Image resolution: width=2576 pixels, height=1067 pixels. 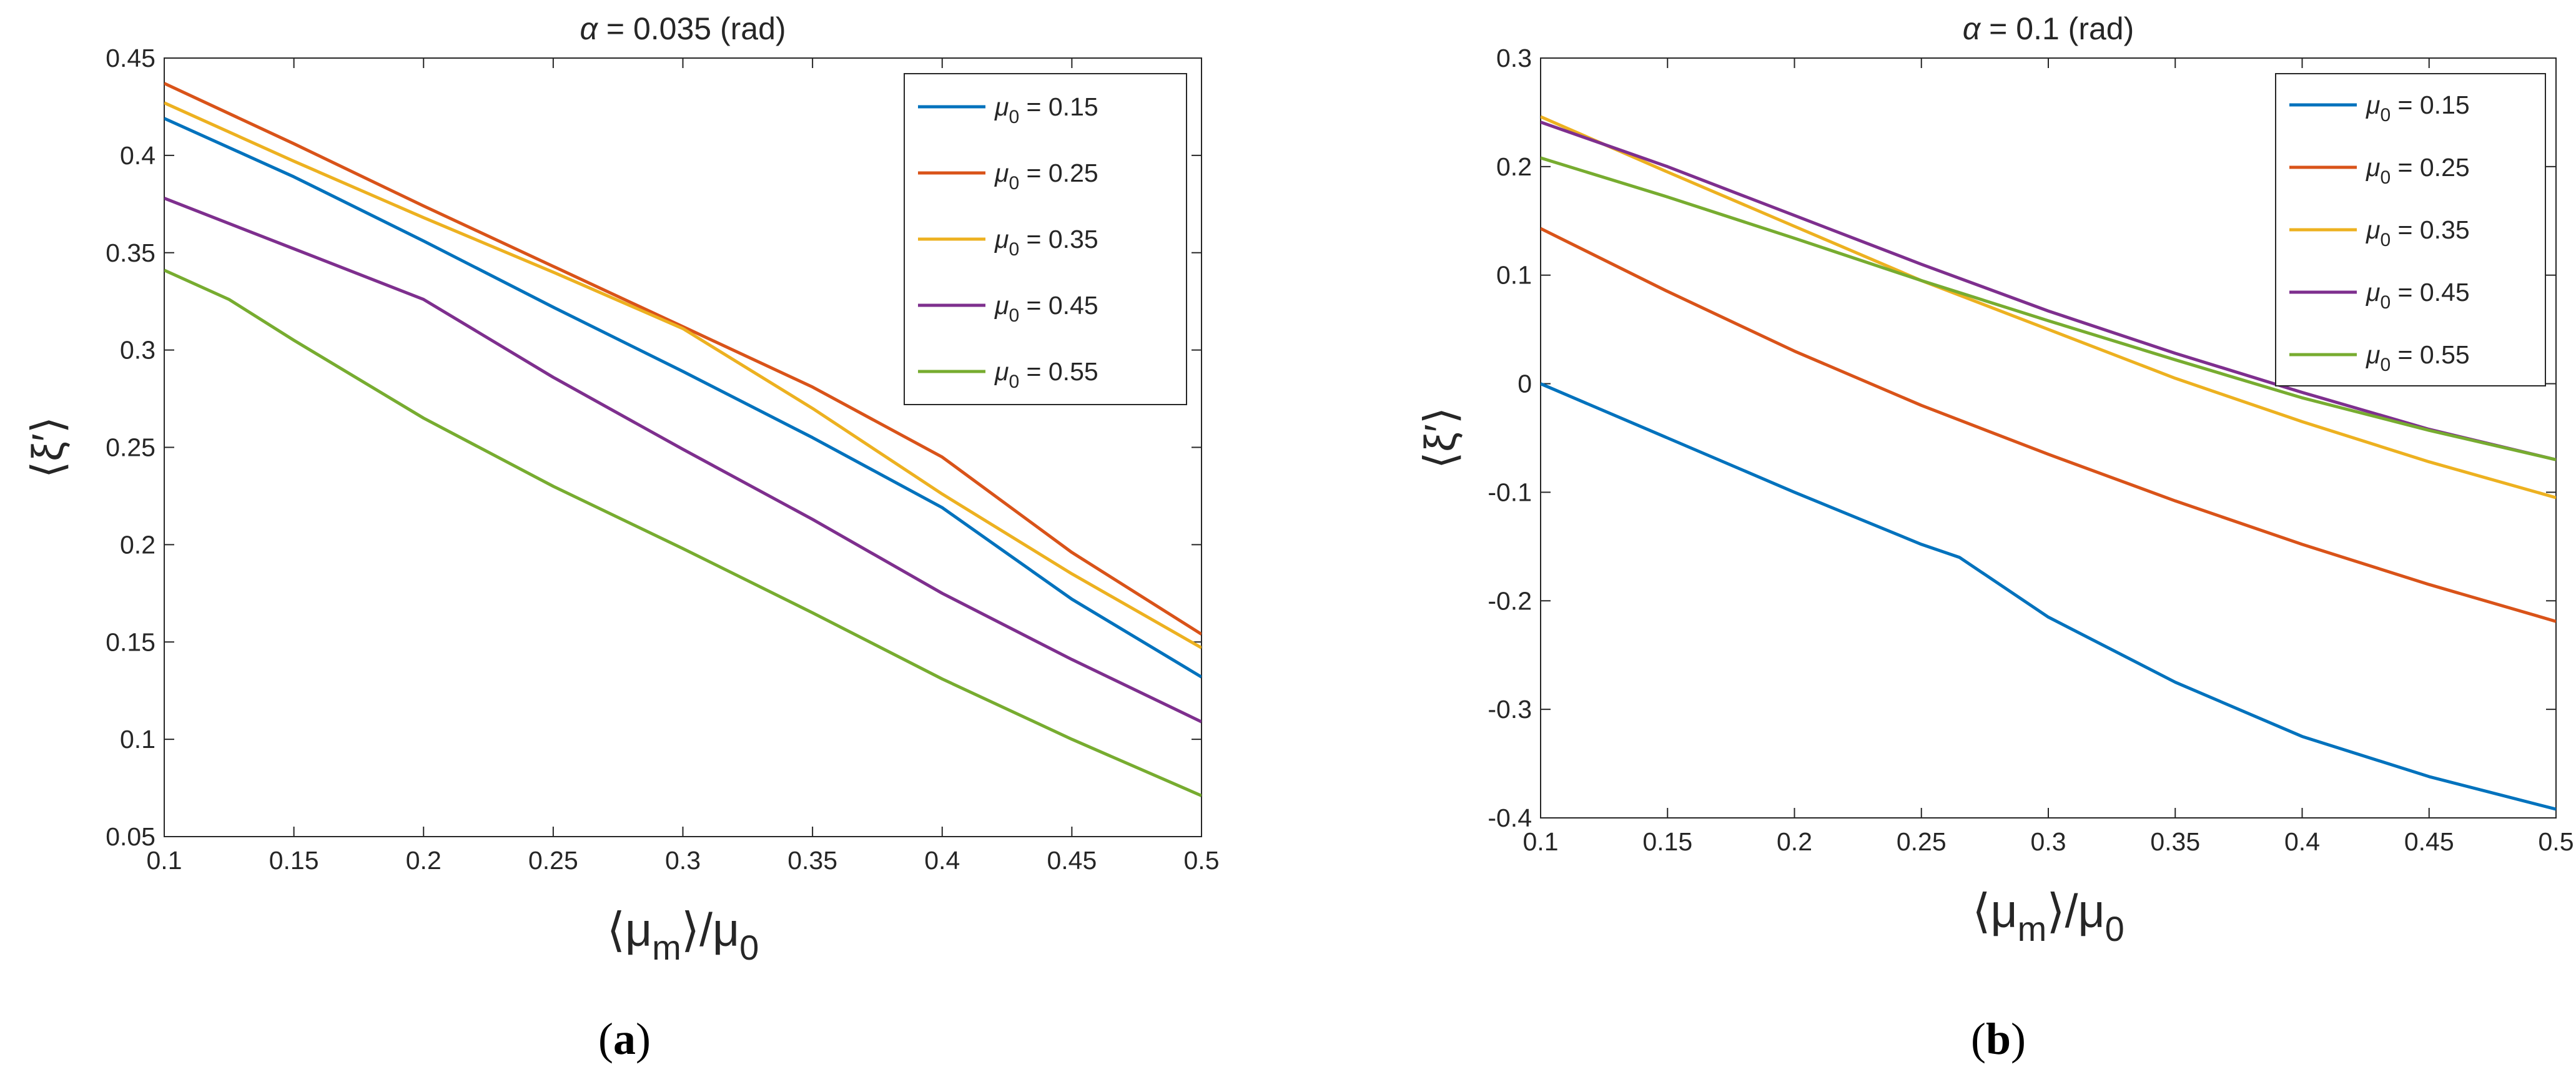 What do you see at coordinates (1510, 600) in the screenshot?
I see `y-tick-label: -0.2` at bounding box center [1510, 600].